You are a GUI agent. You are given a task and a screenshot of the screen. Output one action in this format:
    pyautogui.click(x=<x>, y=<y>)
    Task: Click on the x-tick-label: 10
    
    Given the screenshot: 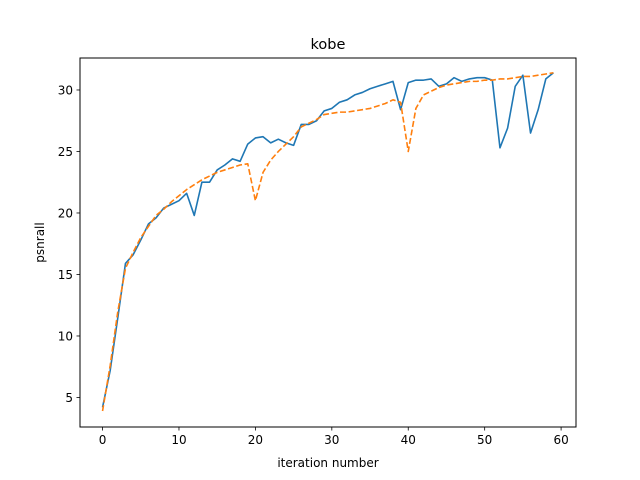 What is the action you would take?
    pyautogui.click(x=178, y=440)
    